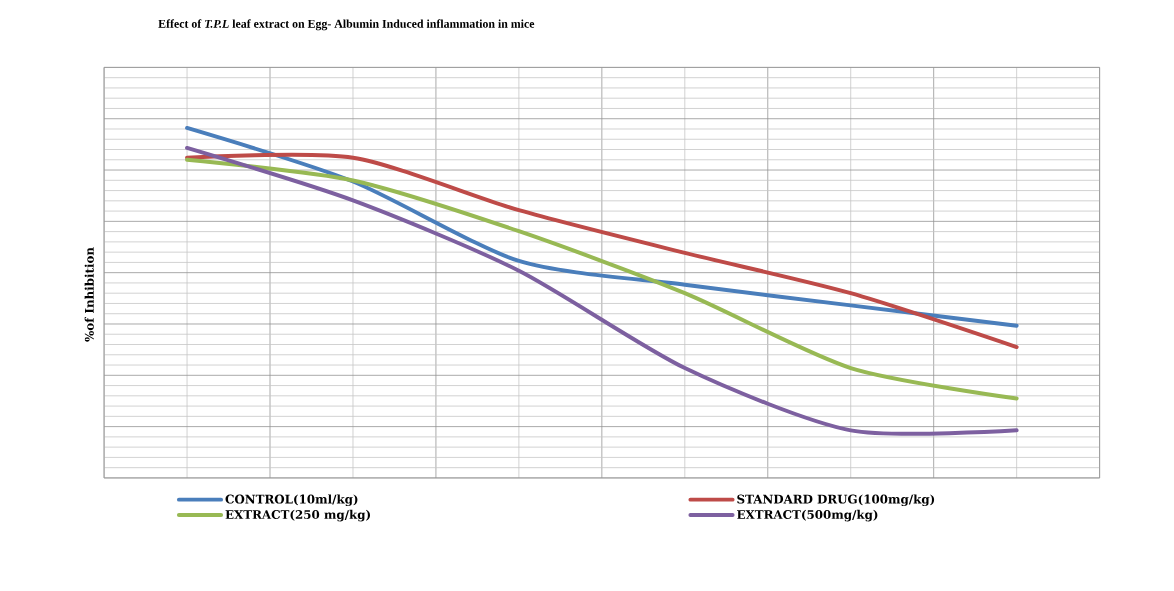 The height and width of the screenshot is (591, 1174). Describe the element at coordinates (298, 515) in the screenshot. I see `legend-label: EXTRACT(250 mg/kg)` at that location.